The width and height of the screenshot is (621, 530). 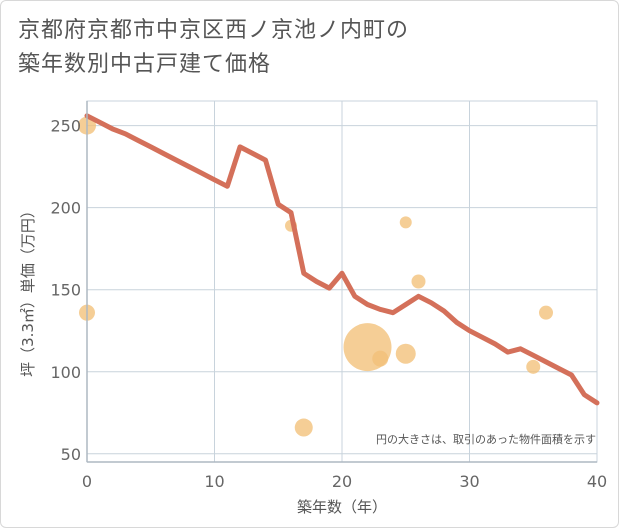 What do you see at coordinates (486, 439) in the screenshot?
I see `size-note: 円の大きさは、取引のあった物件面積を示す` at bounding box center [486, 439].